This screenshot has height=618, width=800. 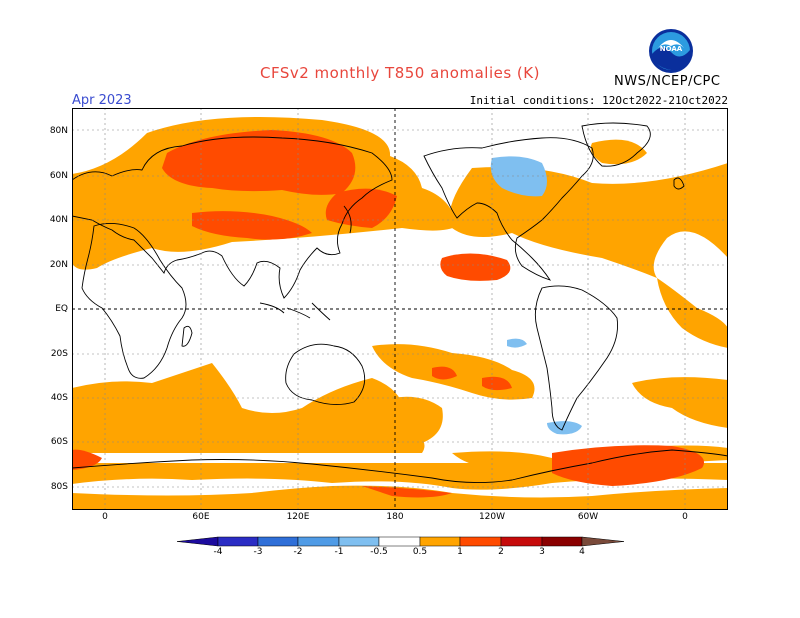 What do you see at coordinates (59, 398) in the screenshot?
I see `lat-label: 40S` at bounding box center [59, 398].